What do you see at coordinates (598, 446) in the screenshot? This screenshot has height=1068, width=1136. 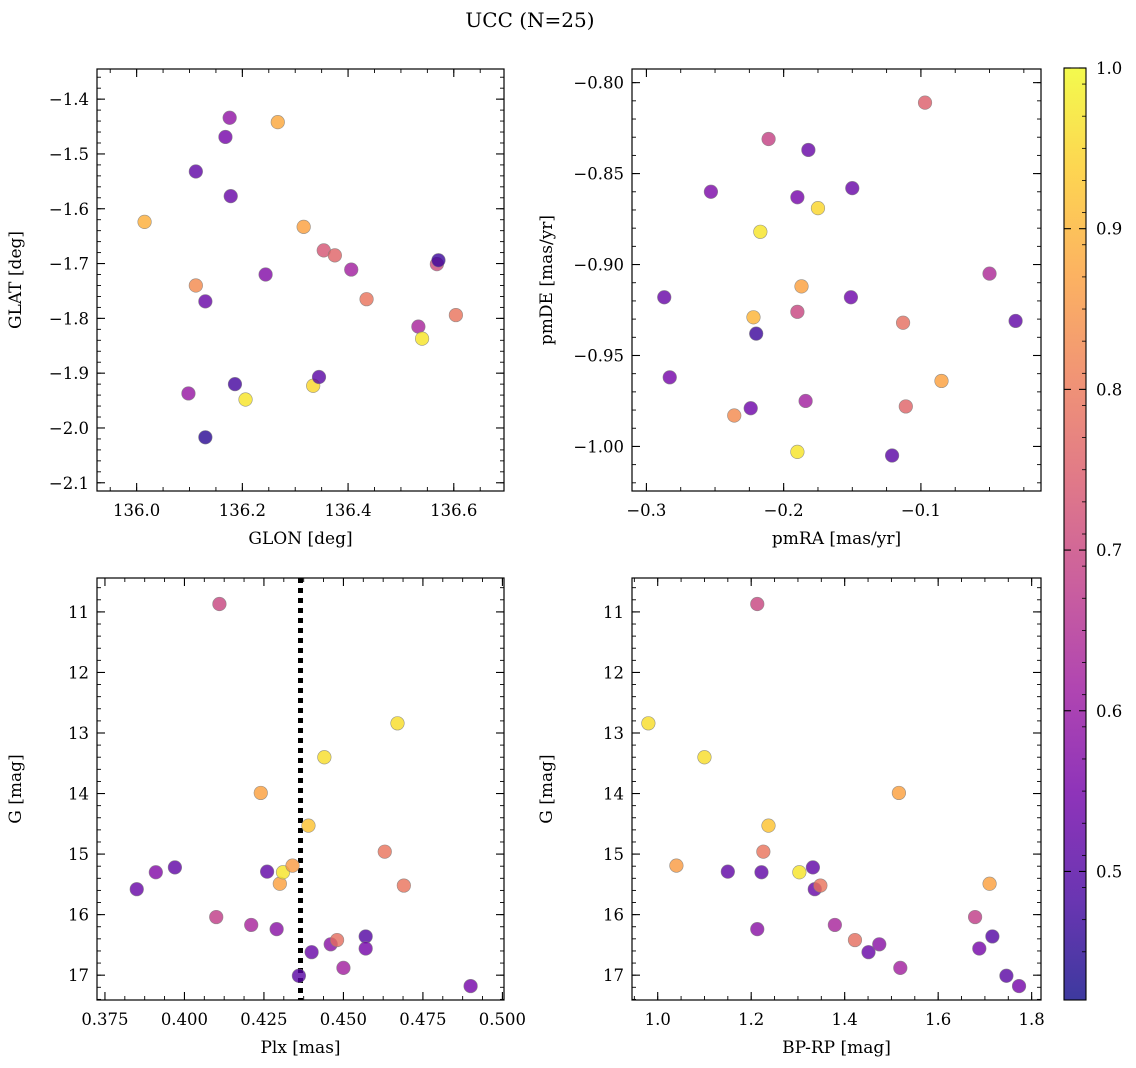 I see `y-tick-label: −1.00` at bounding box center [598, 446].